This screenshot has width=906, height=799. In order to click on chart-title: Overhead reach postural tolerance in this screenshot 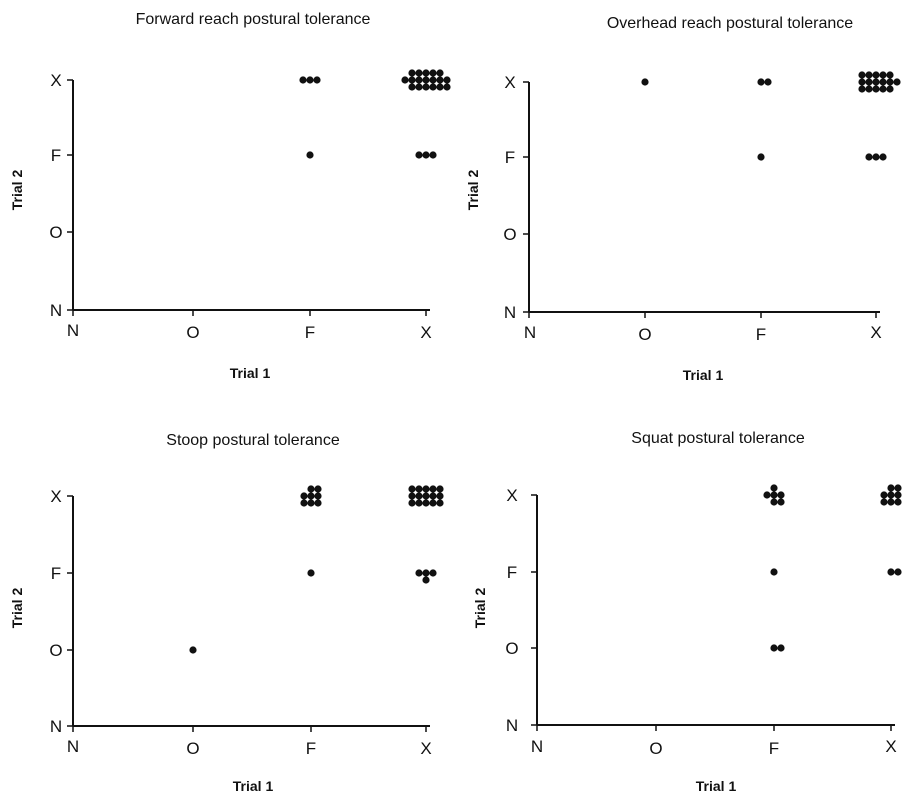, I will do `click(730, 23)`.